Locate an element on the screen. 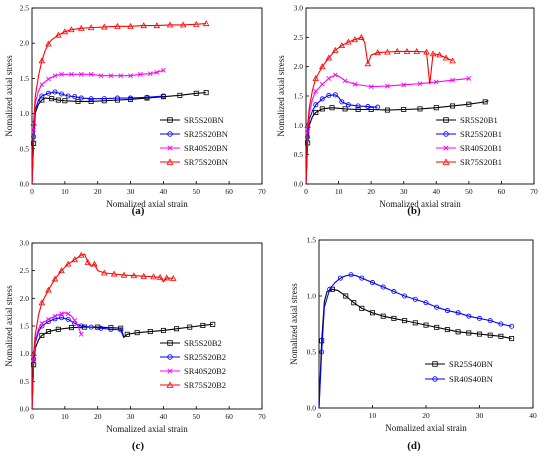 The height and width of the screenshot is (461, 550). series-SR25S40BN is located at coordinates (416, 347).